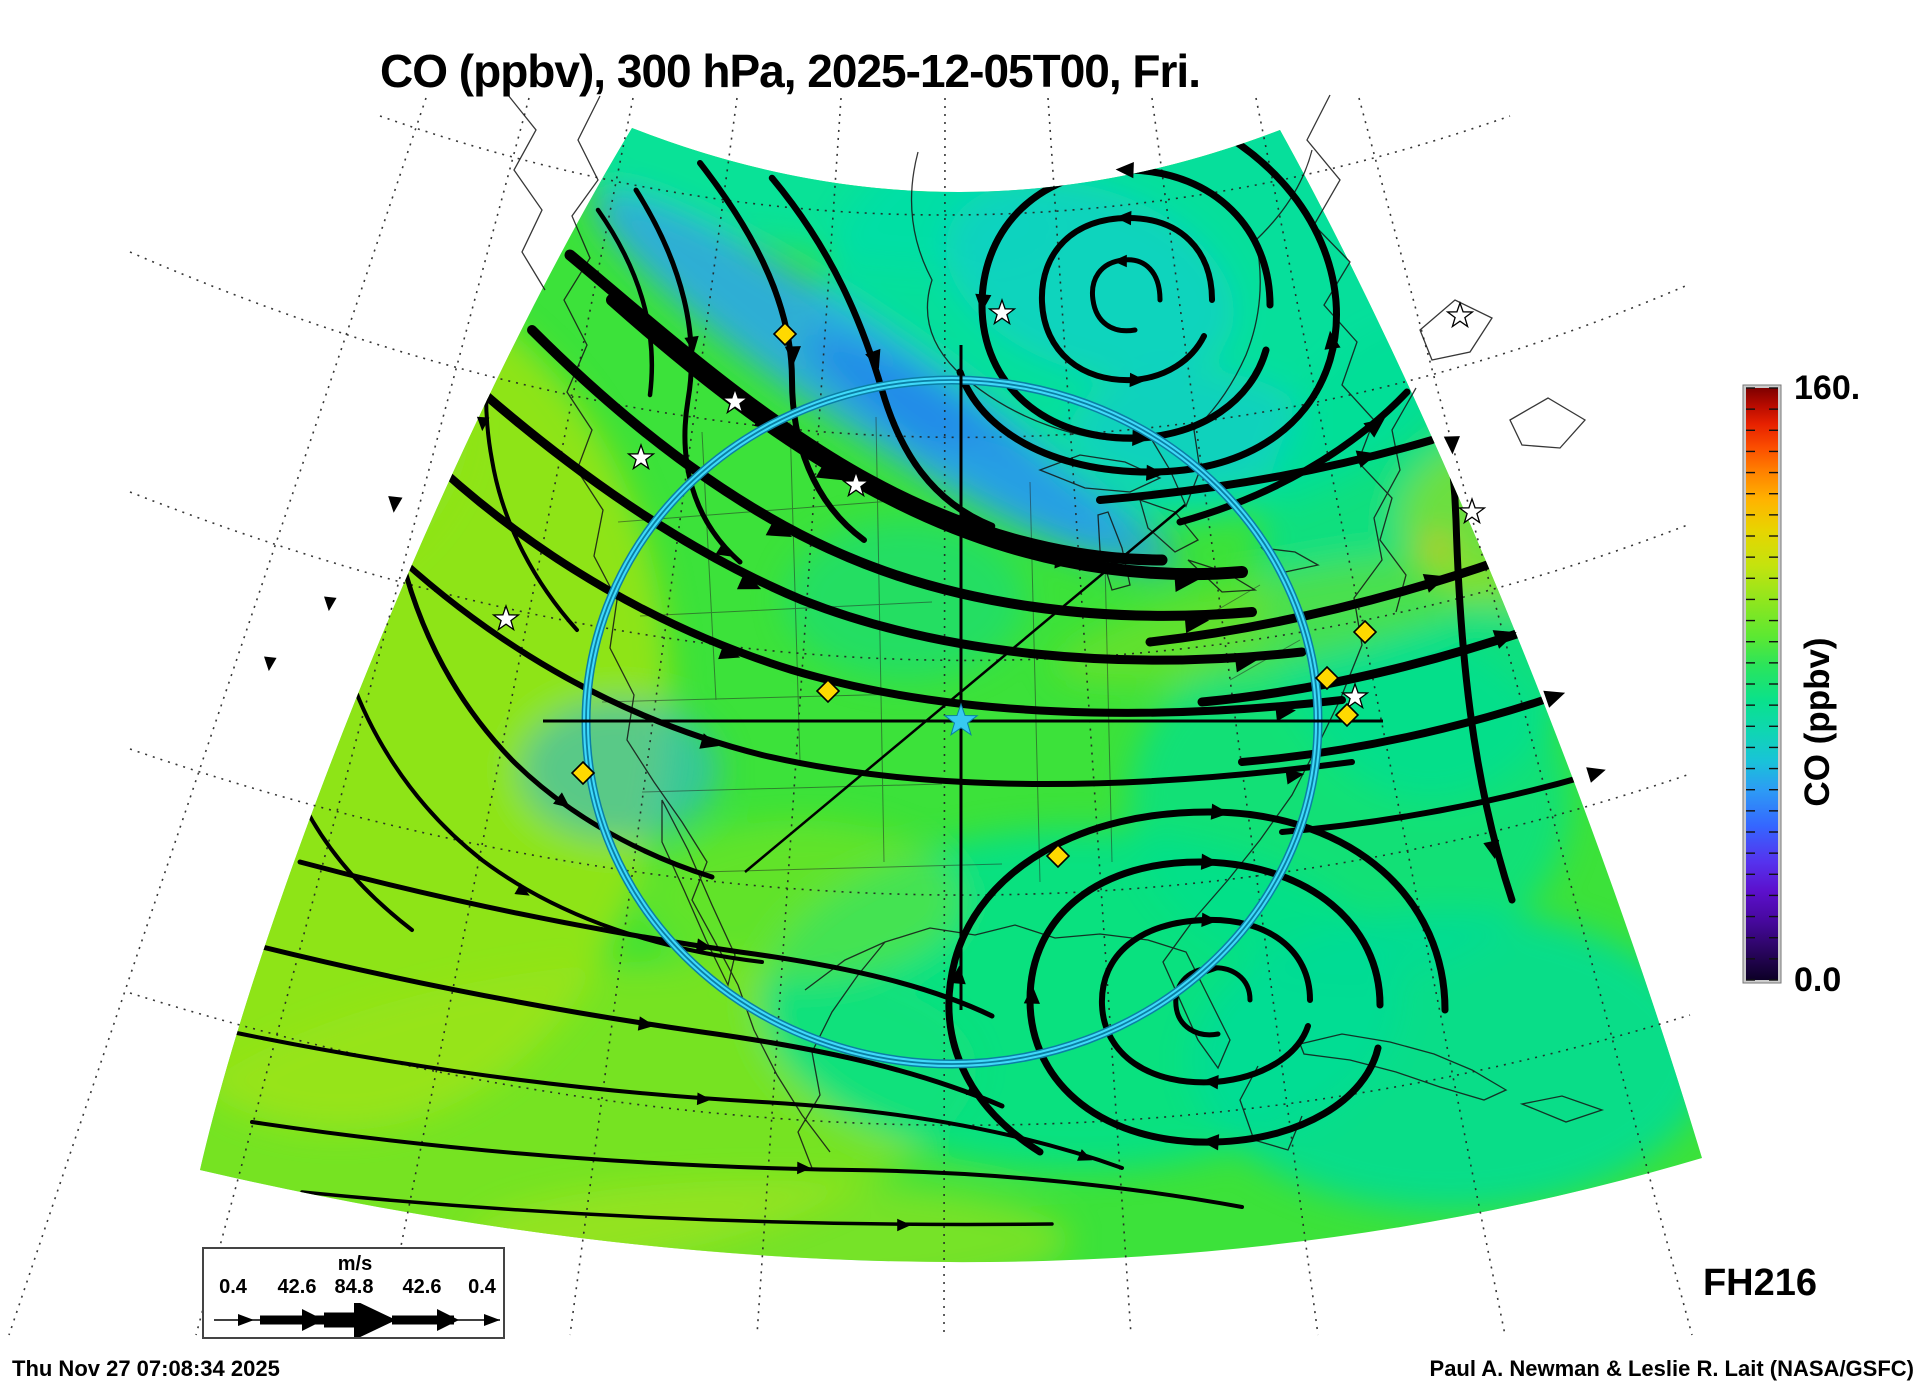 The image size is (1926, 1394). I want to click on forecast-hour-label: FH216, so click(1759, 1283).